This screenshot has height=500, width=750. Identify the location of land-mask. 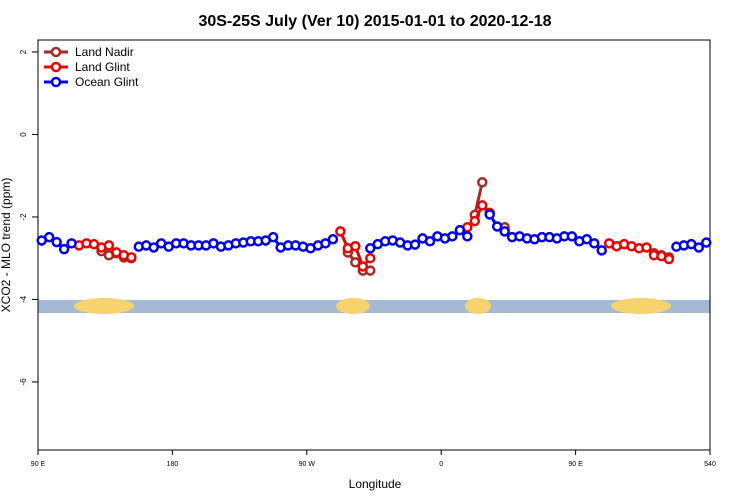
(374, 306).